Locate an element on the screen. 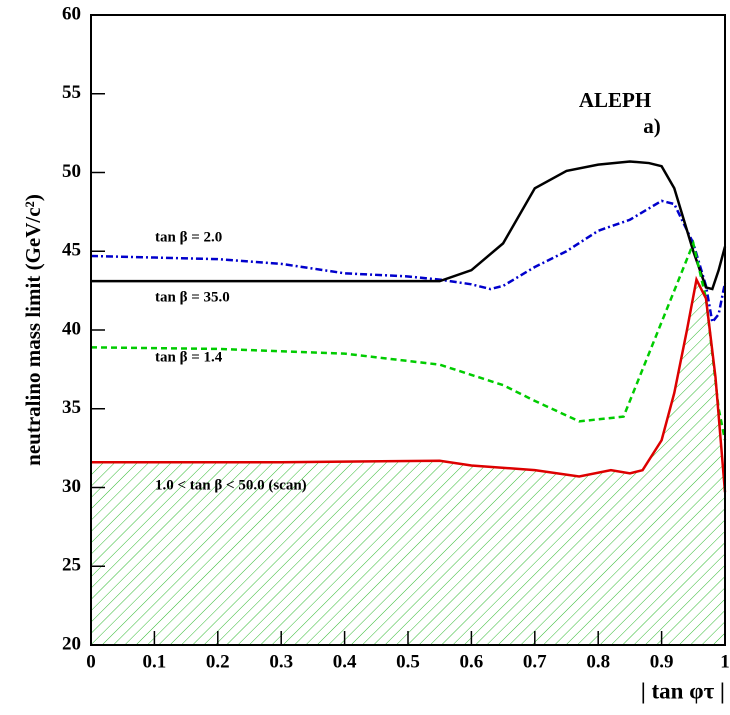  x-tick-label: 1 is located at coordinates (725, 661).